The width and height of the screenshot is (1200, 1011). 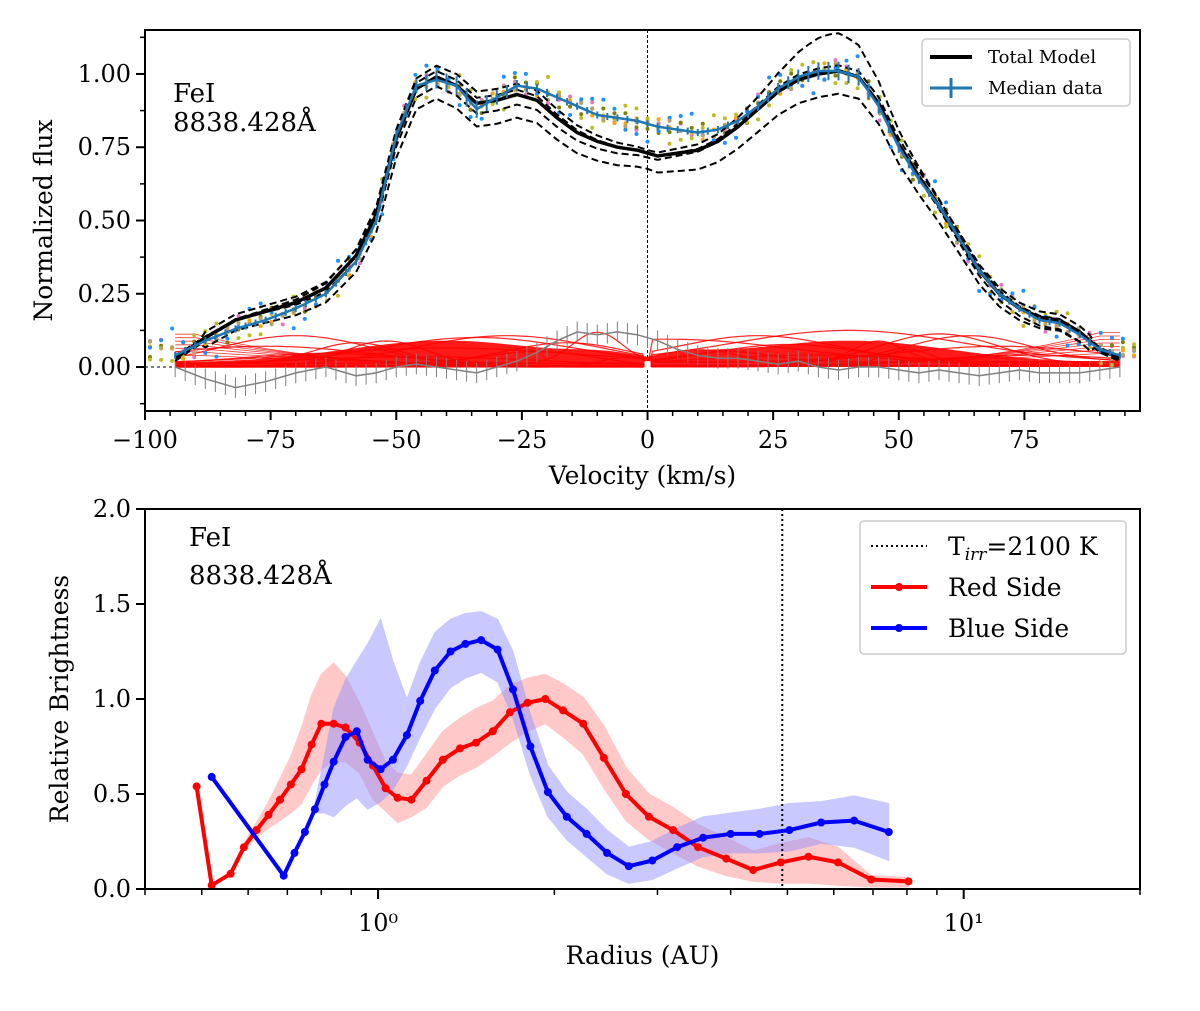 I want to click on y-tick-label: 0.00, so click(x=104, y=367).